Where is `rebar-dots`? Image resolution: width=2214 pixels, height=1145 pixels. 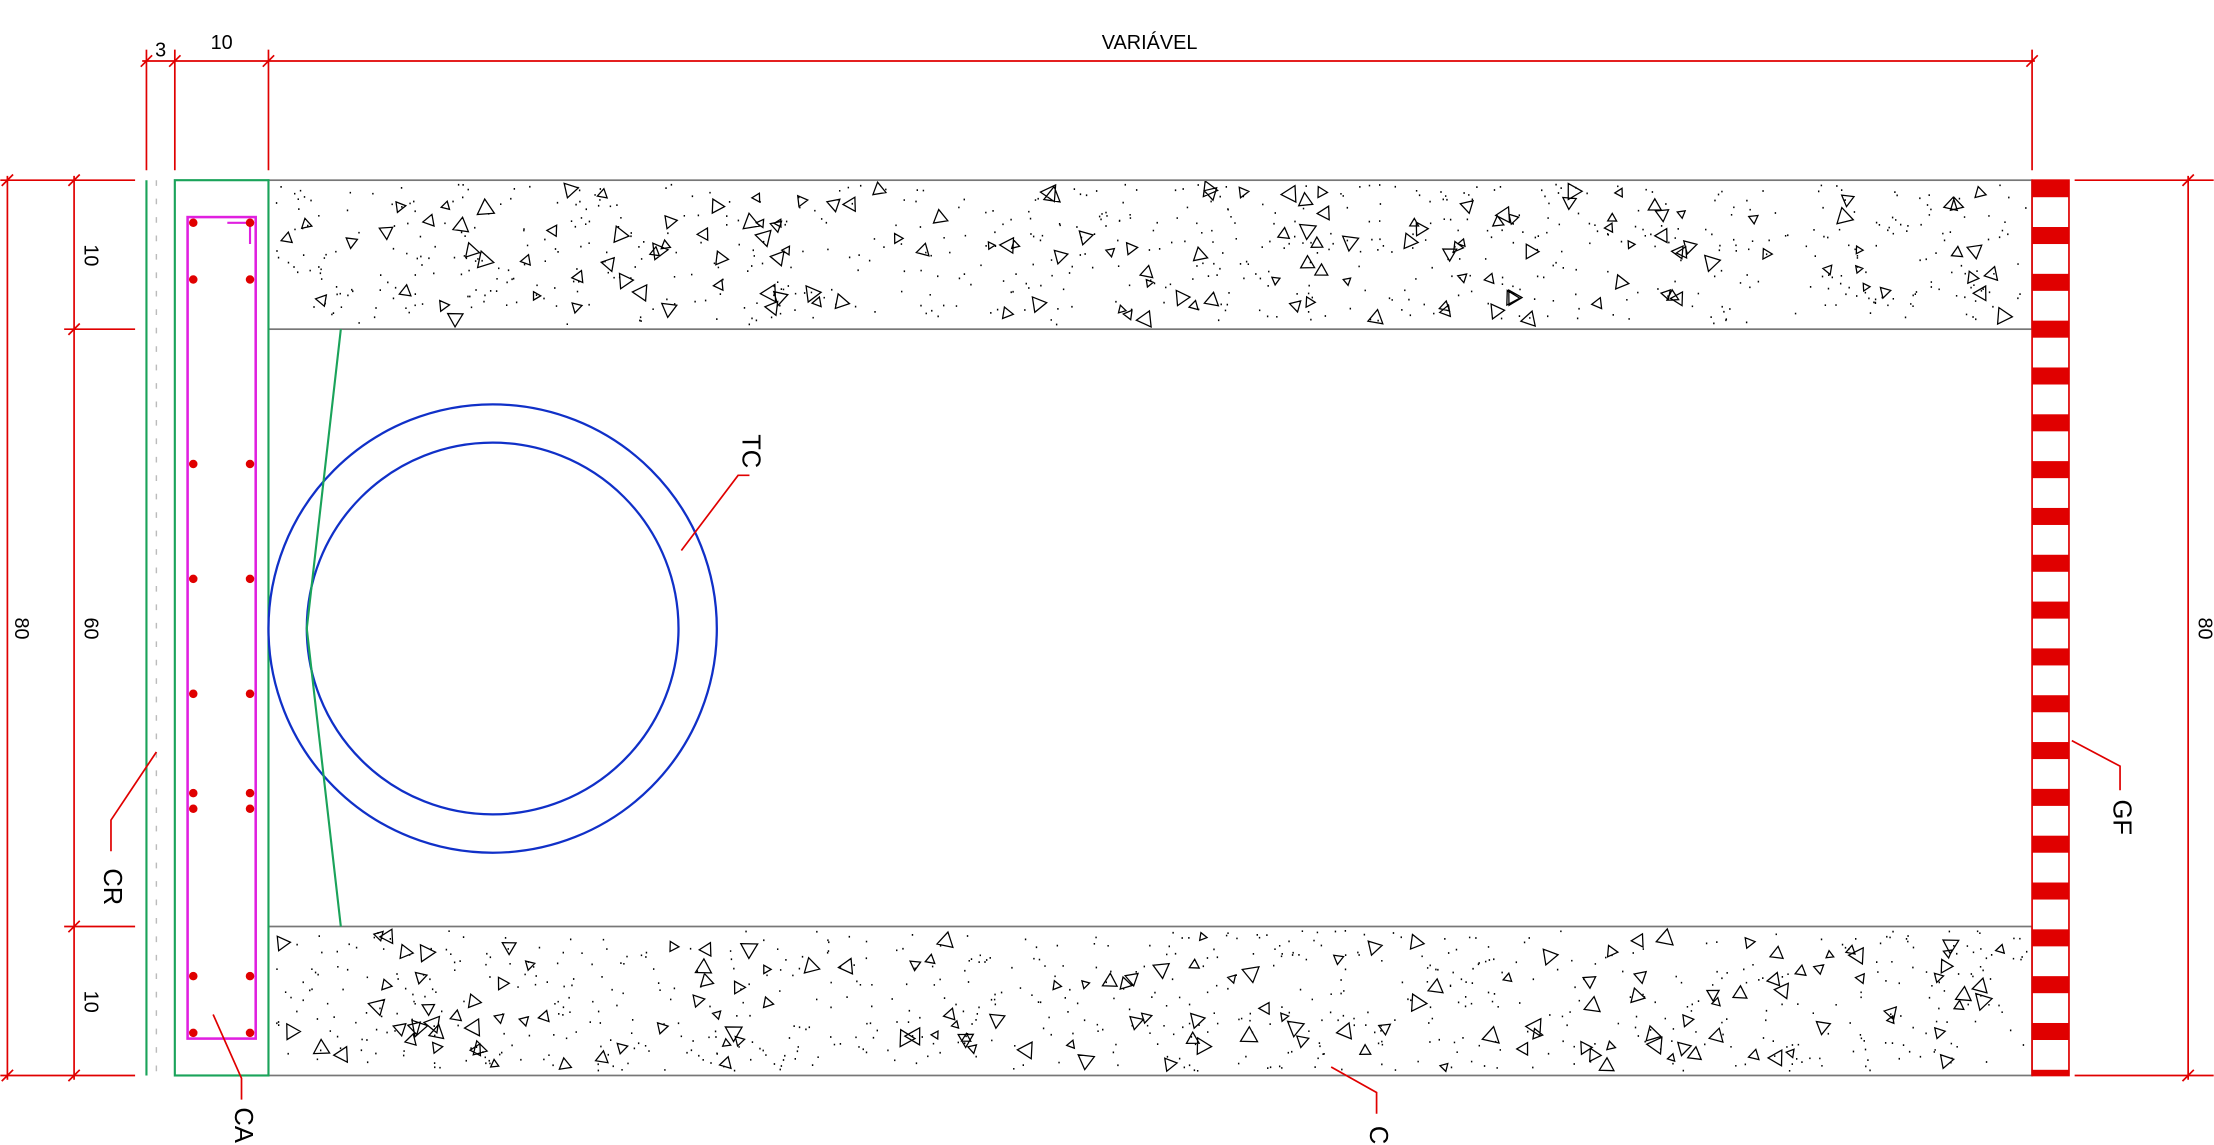 rebar-dots is located at coordinates (222, 628).